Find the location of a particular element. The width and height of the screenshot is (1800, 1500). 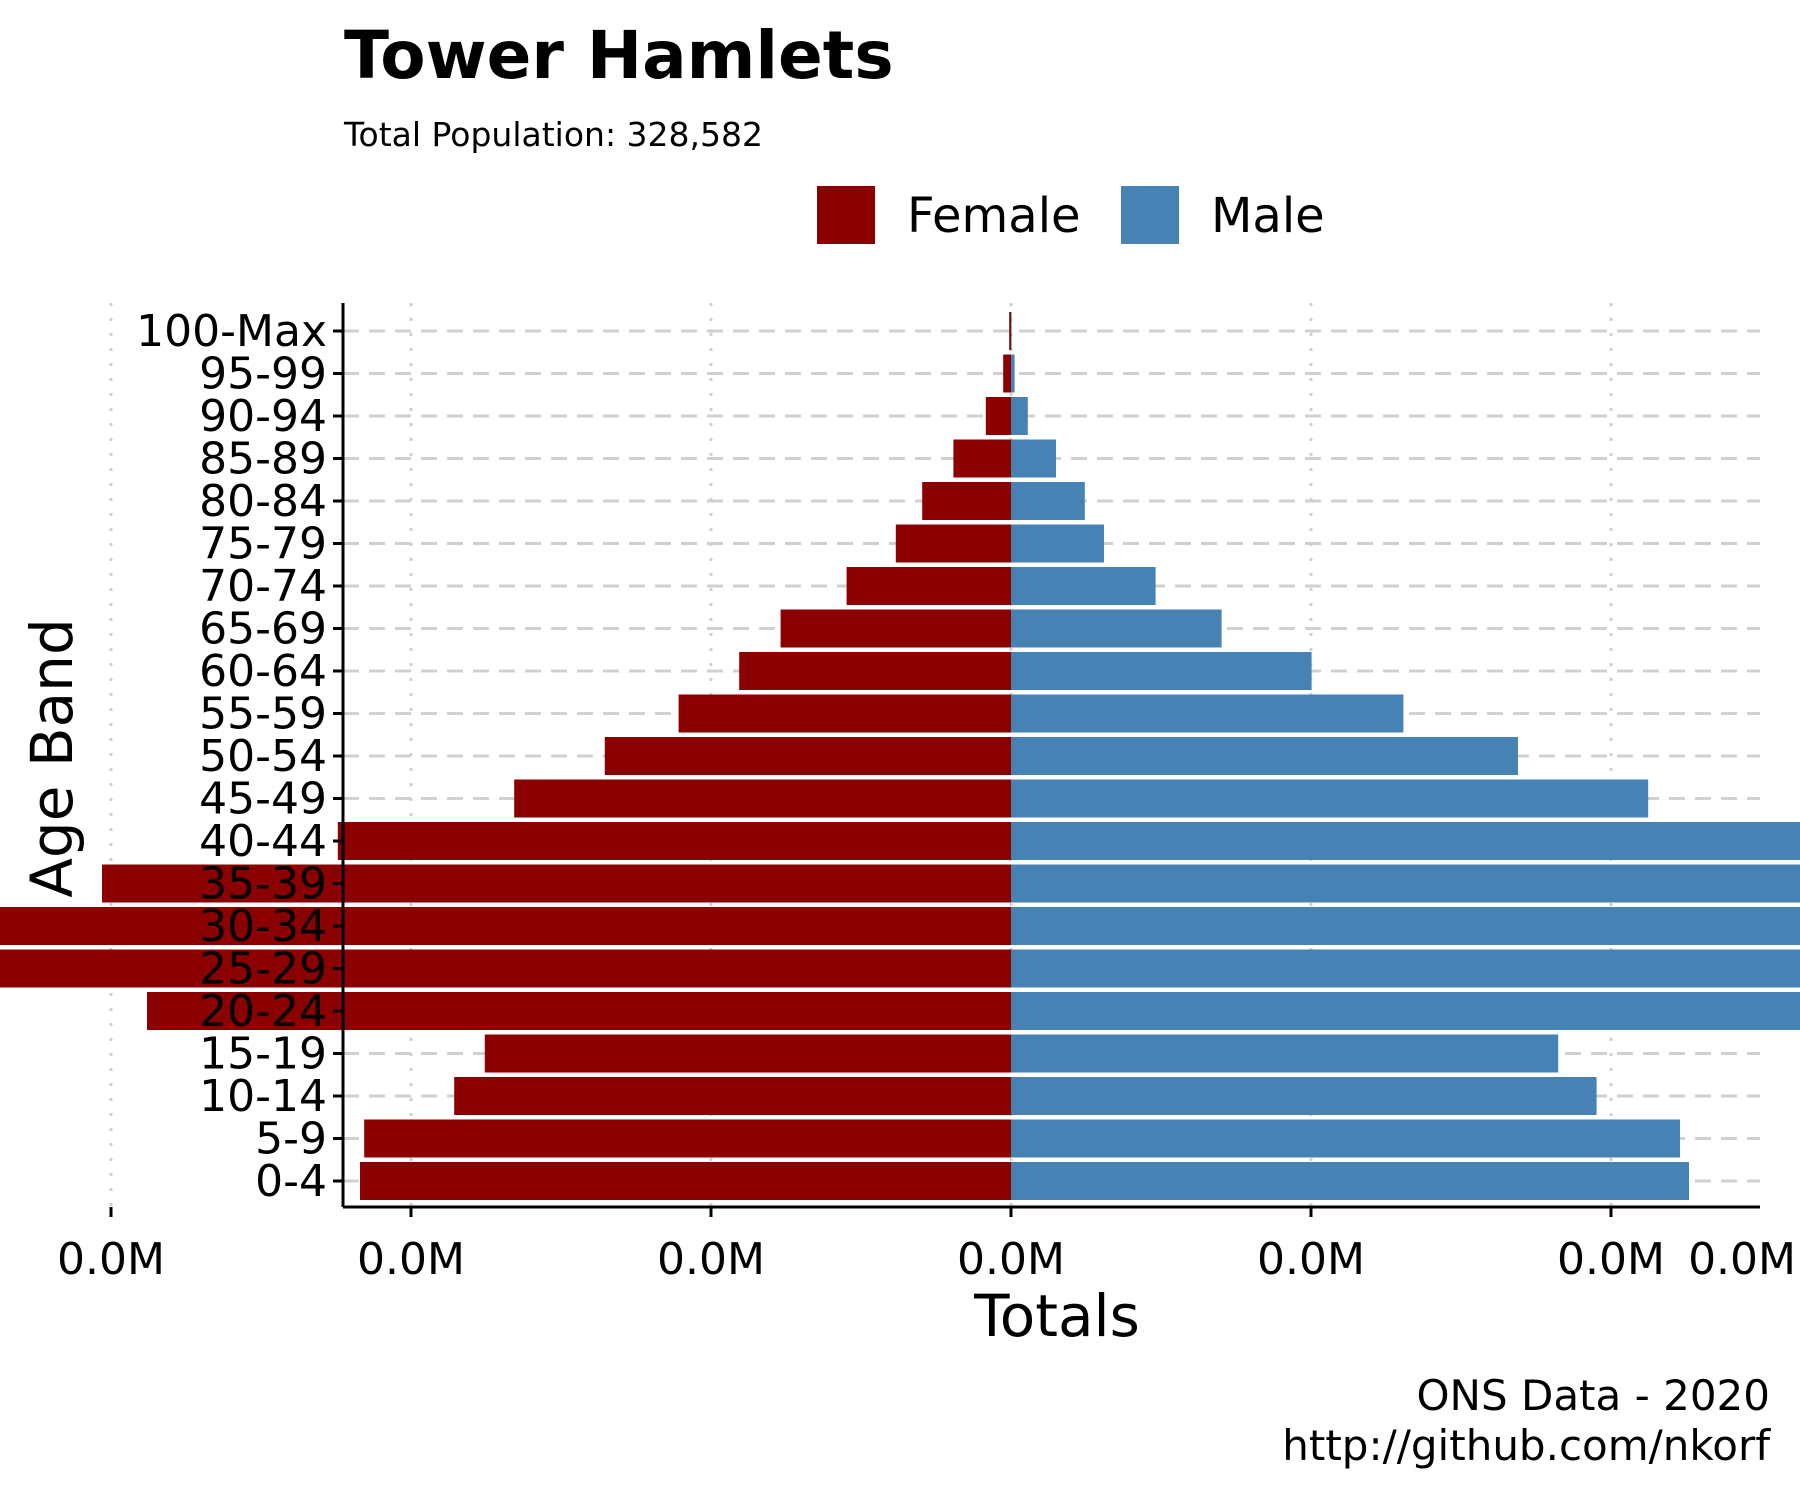

y-tick-label: 55-59 is located at coordinates (263, 714).